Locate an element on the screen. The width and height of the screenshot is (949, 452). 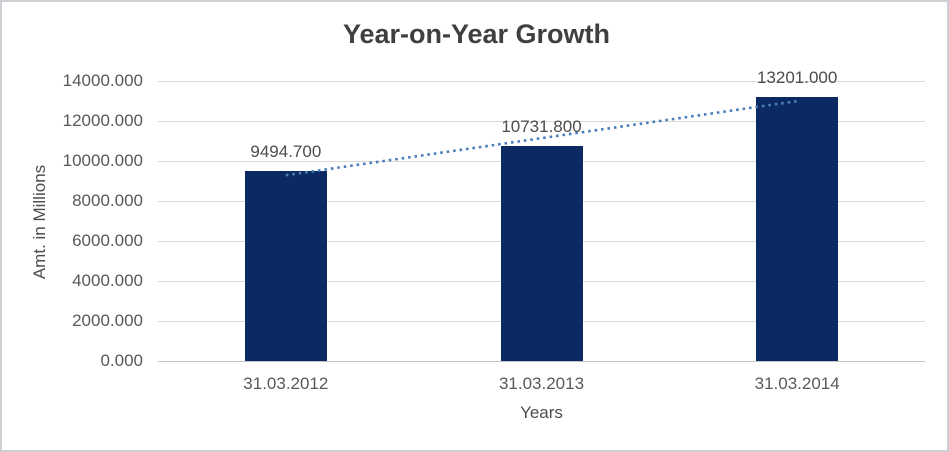
y-axis-tick-label: 8000.000 is located at coordinates (107, 200).